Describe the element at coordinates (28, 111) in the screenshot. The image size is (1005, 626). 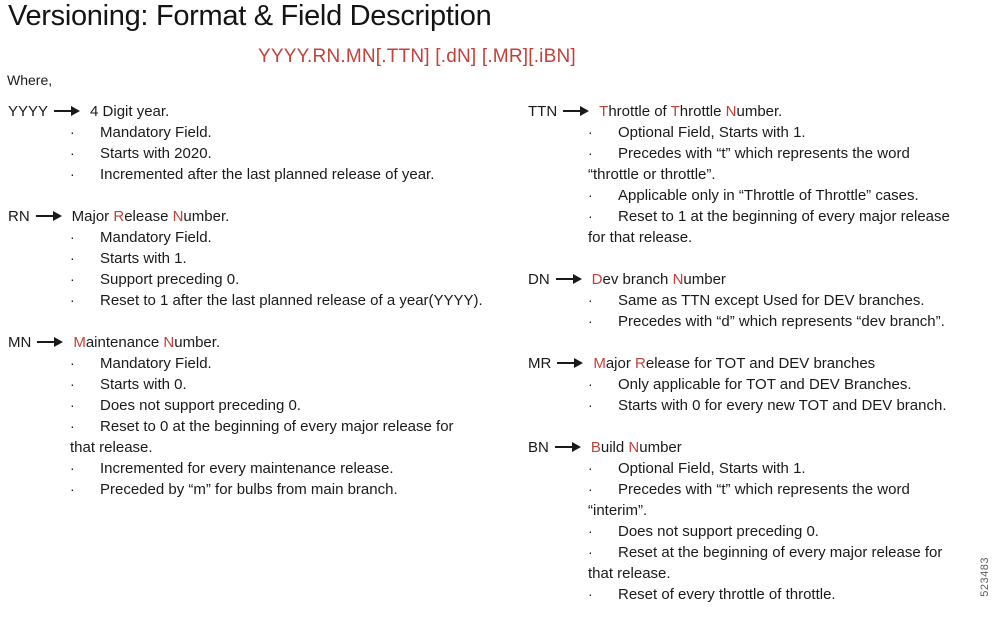
I see `section-label: YYYY` at that location.